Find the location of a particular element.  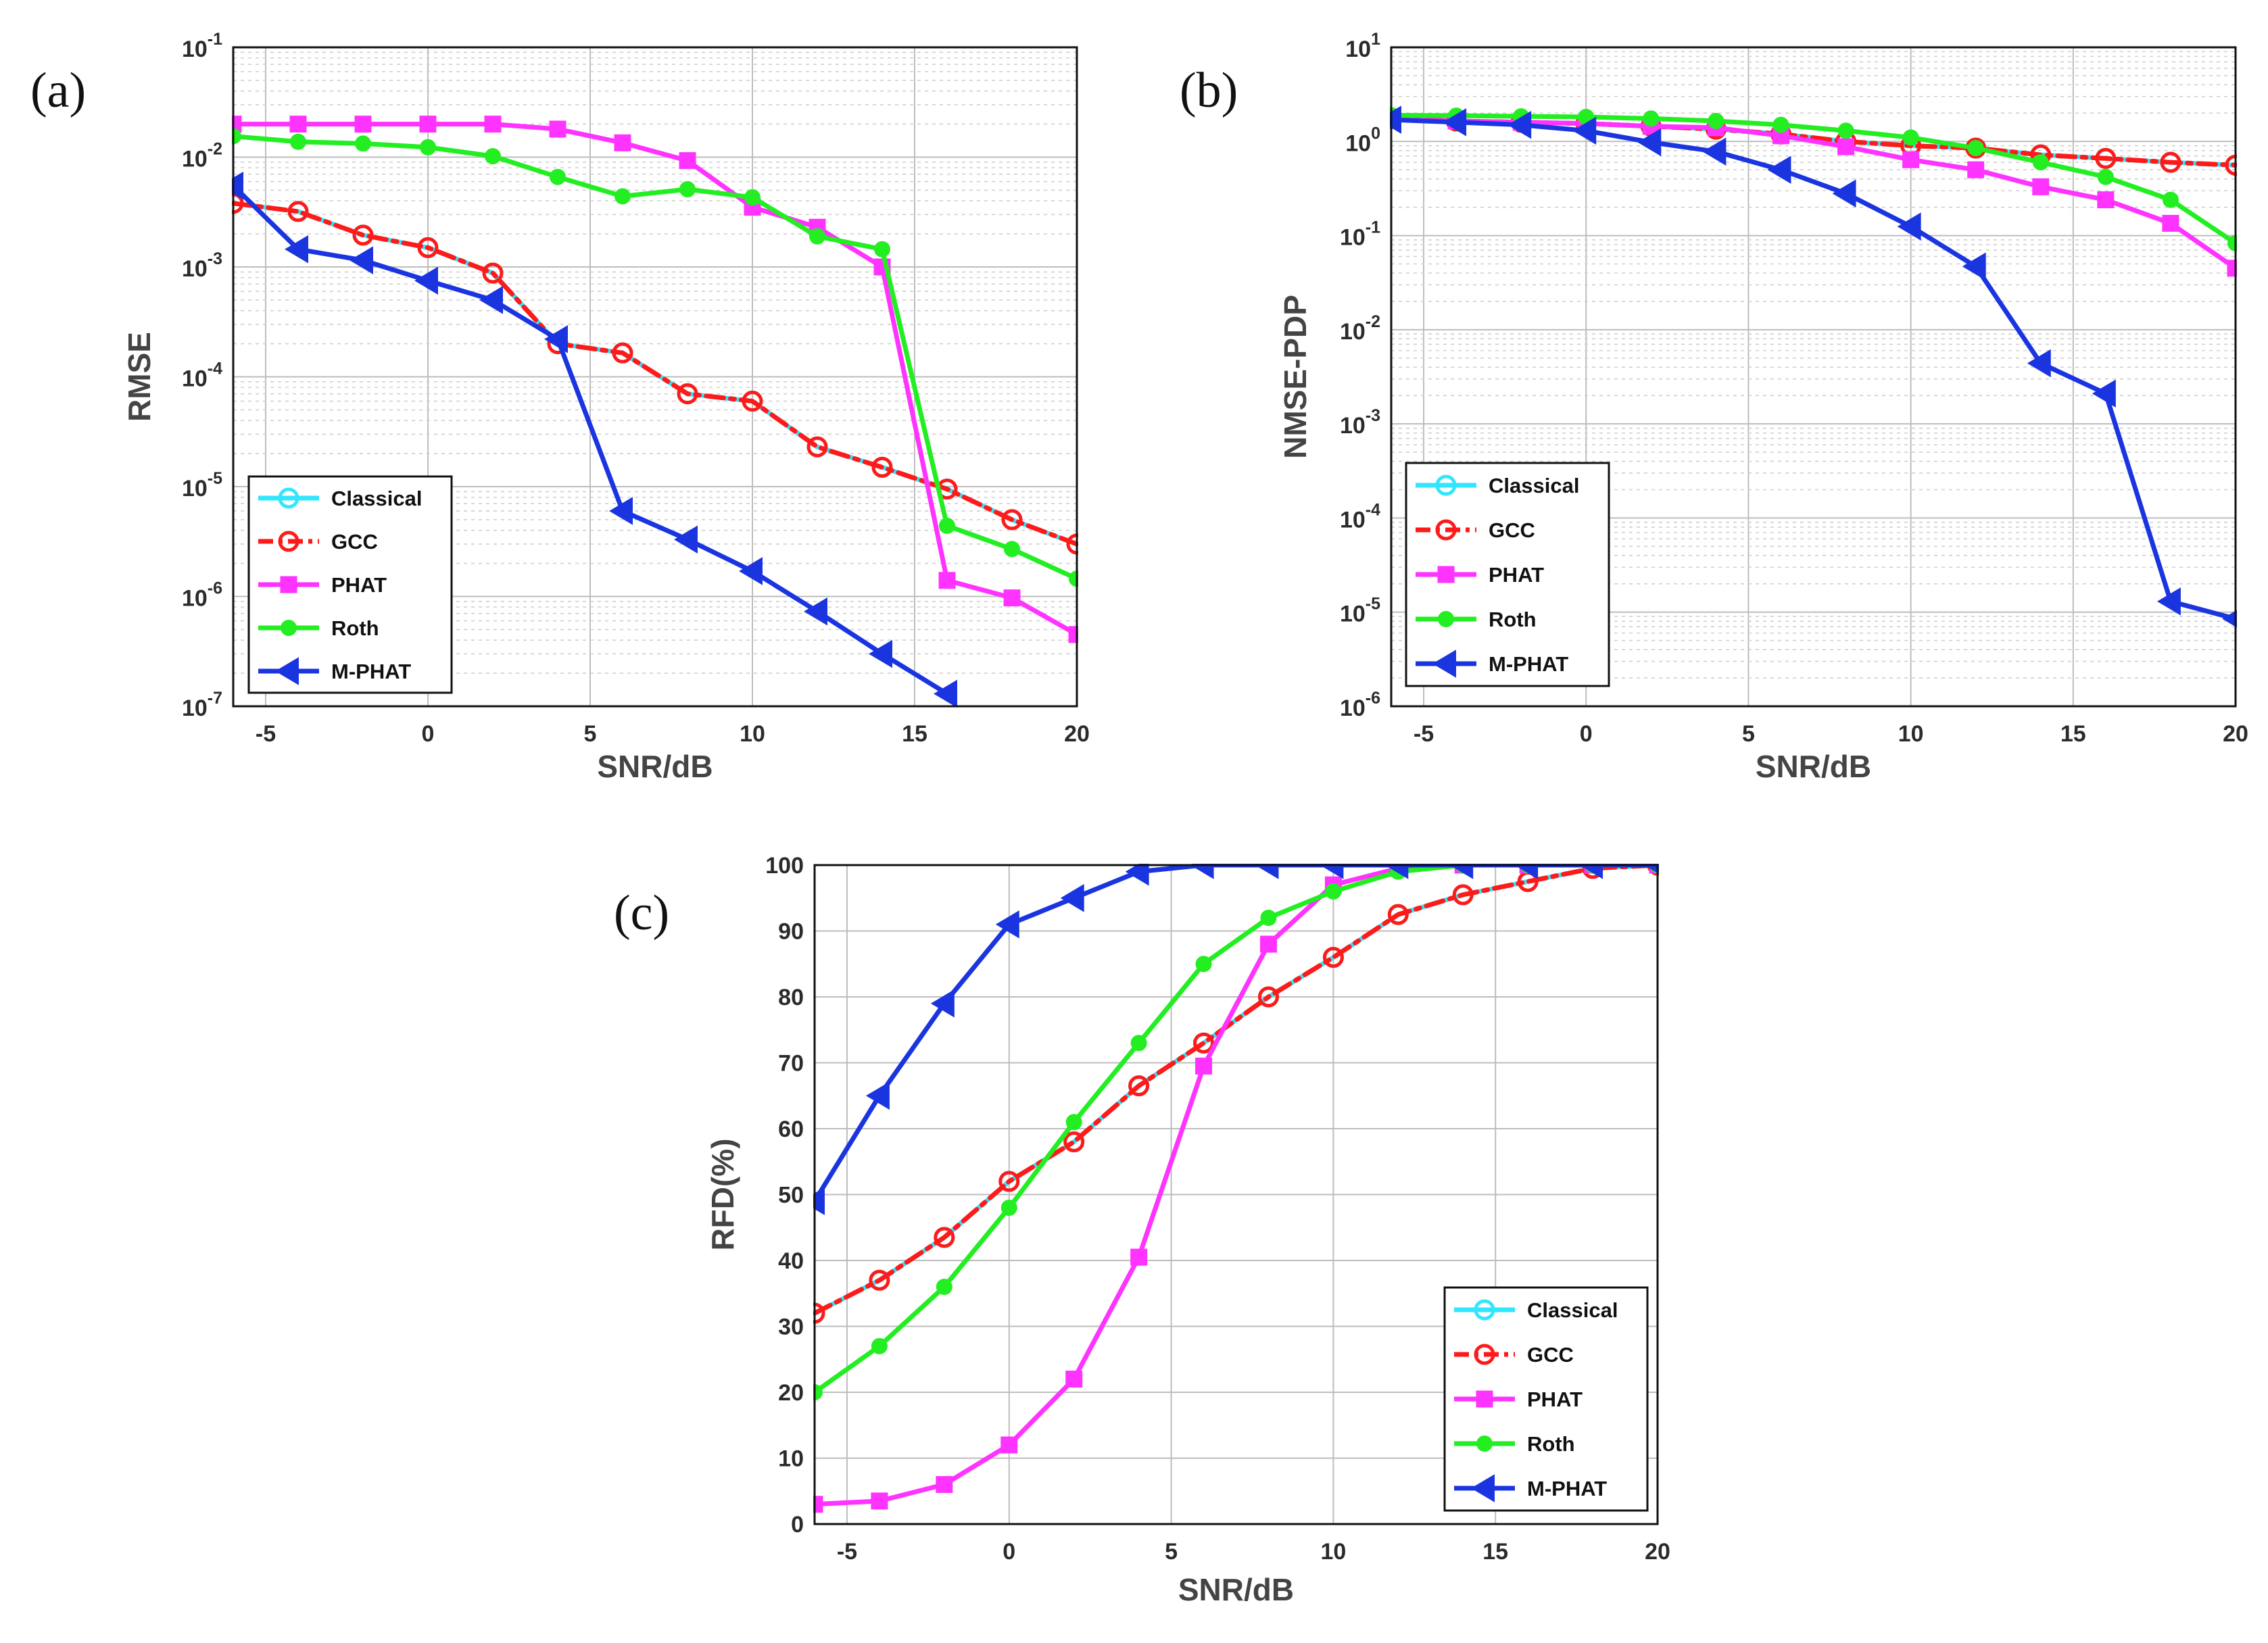

y-tick-label: 70 is located at coordinates (791, 1064).